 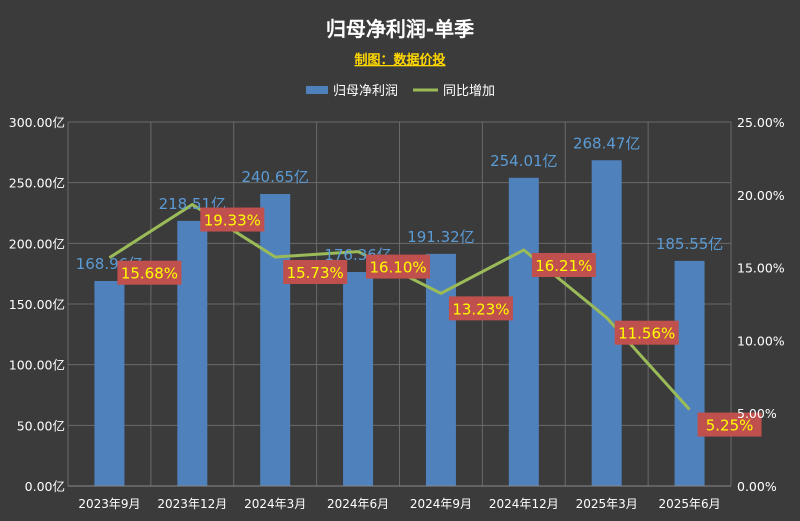 I want to click on y-left-tick-label: 50.00亿, so click(x=41, y=425).